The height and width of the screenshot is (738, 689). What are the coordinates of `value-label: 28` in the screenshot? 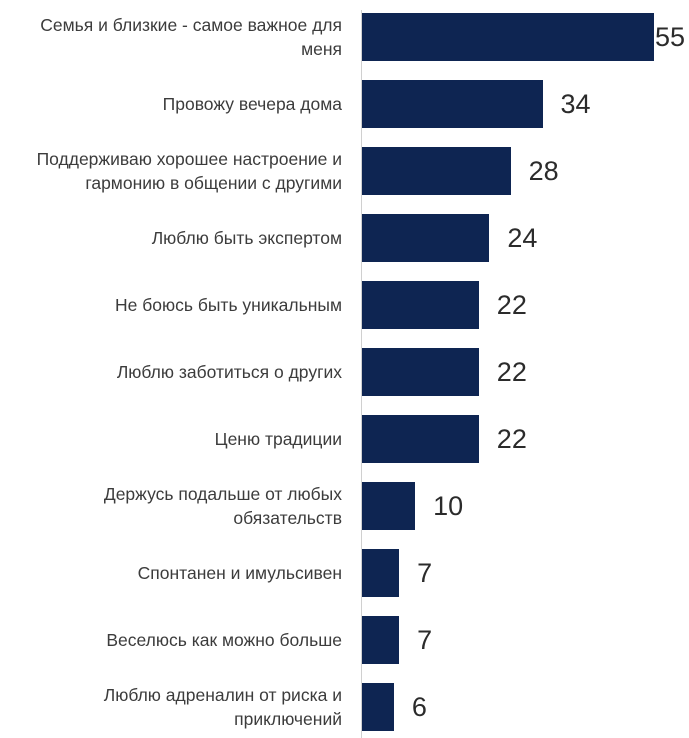 It's located at (543, 171).